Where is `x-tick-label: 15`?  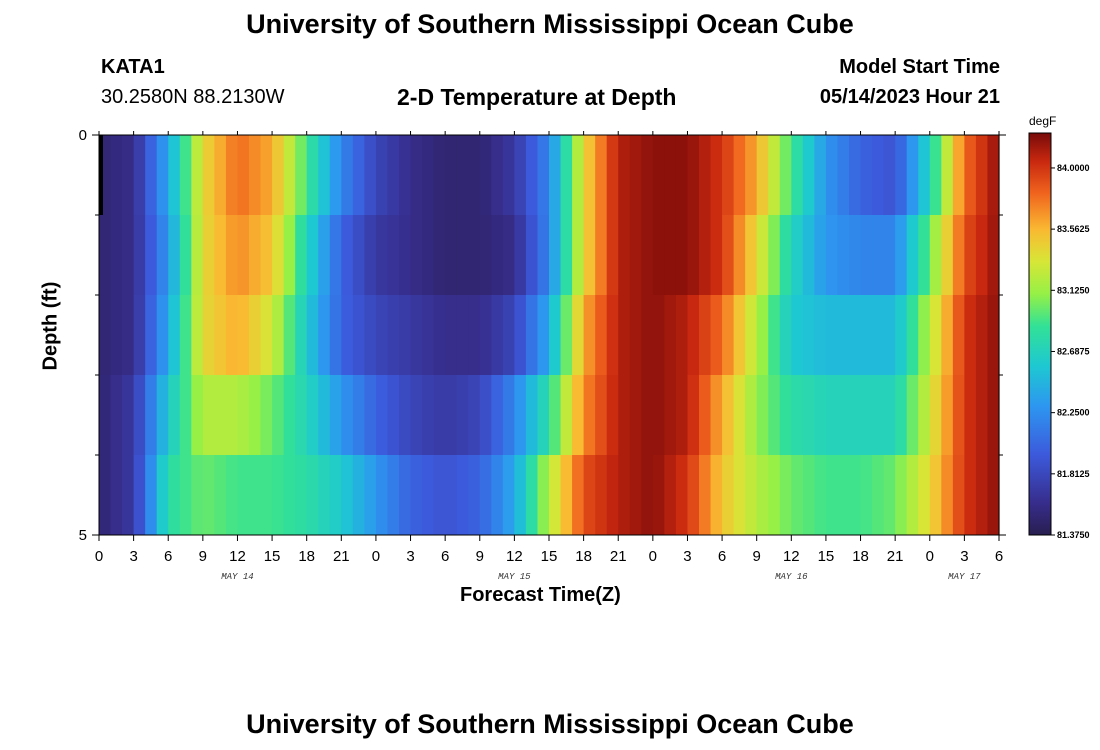
x-tick-label: 15 is located at coordinates (272, 556).